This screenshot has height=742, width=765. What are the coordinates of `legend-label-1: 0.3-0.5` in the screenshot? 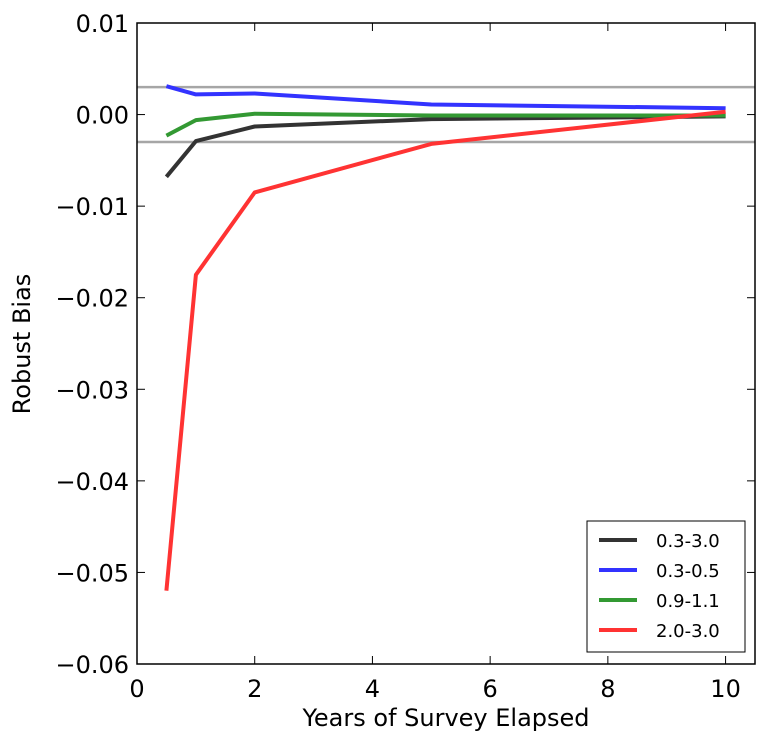 It's located at (688, 571).